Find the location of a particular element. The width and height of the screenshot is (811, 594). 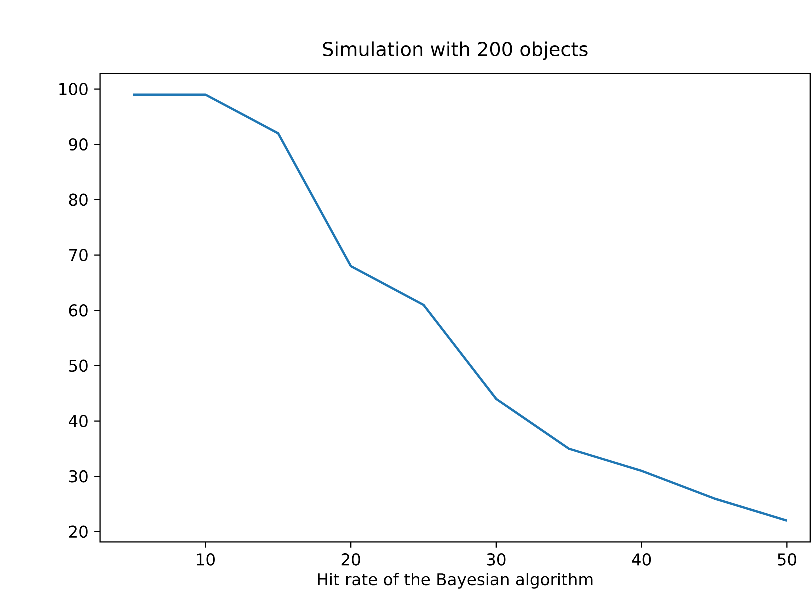

chart-title: Simulation with 200 objects is located at coordinates (455, 51).